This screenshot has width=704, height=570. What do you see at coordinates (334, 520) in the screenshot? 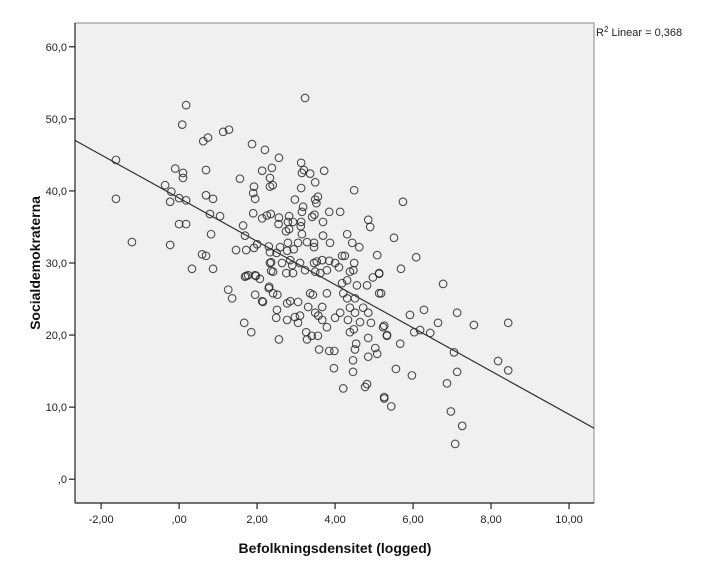
I see `x-tick-label: 4,00` at bounding box center [334, 520].